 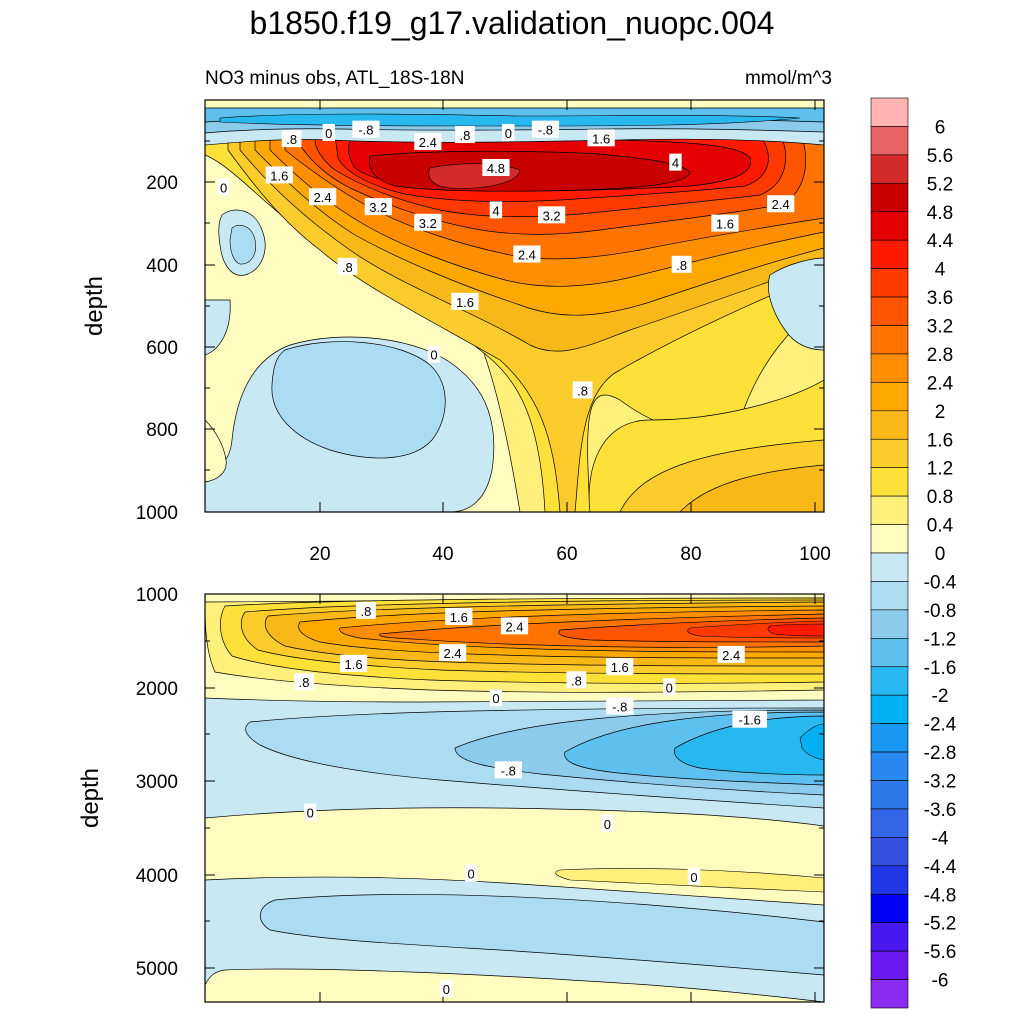 What do you see at coordinates (940, 184) in the screenshot?
I see `colorbar-label: 5.2` at bounding box center [940, 184].